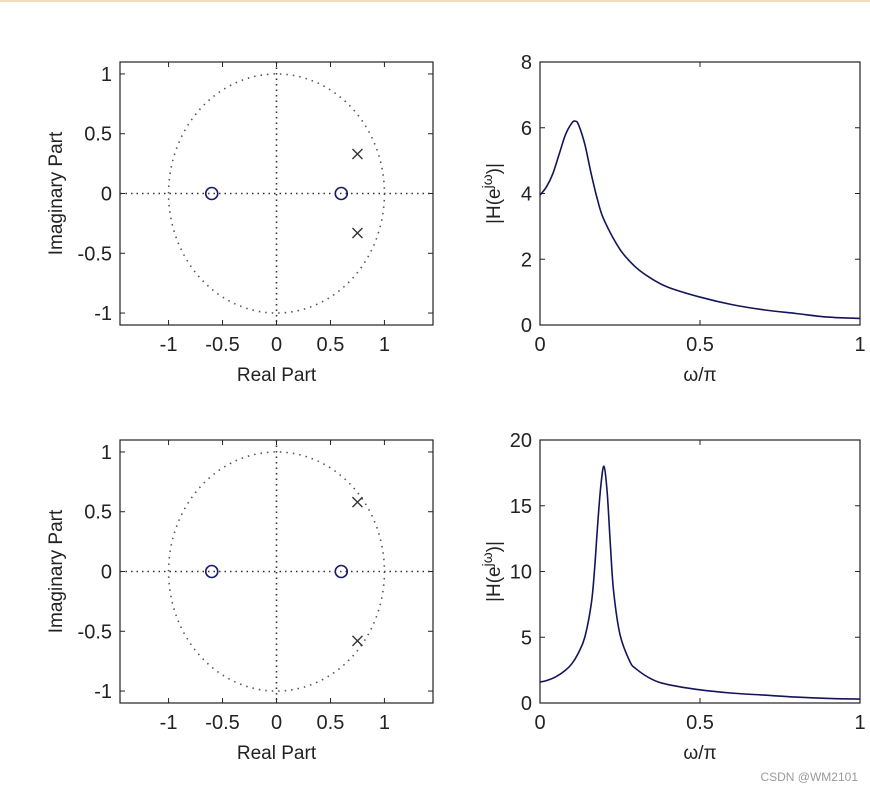 This screenshot has width=870, height=792. Describe the element at coordinates (521, 507) in the screenshot. I see `y-tick-label: 15` at that location.